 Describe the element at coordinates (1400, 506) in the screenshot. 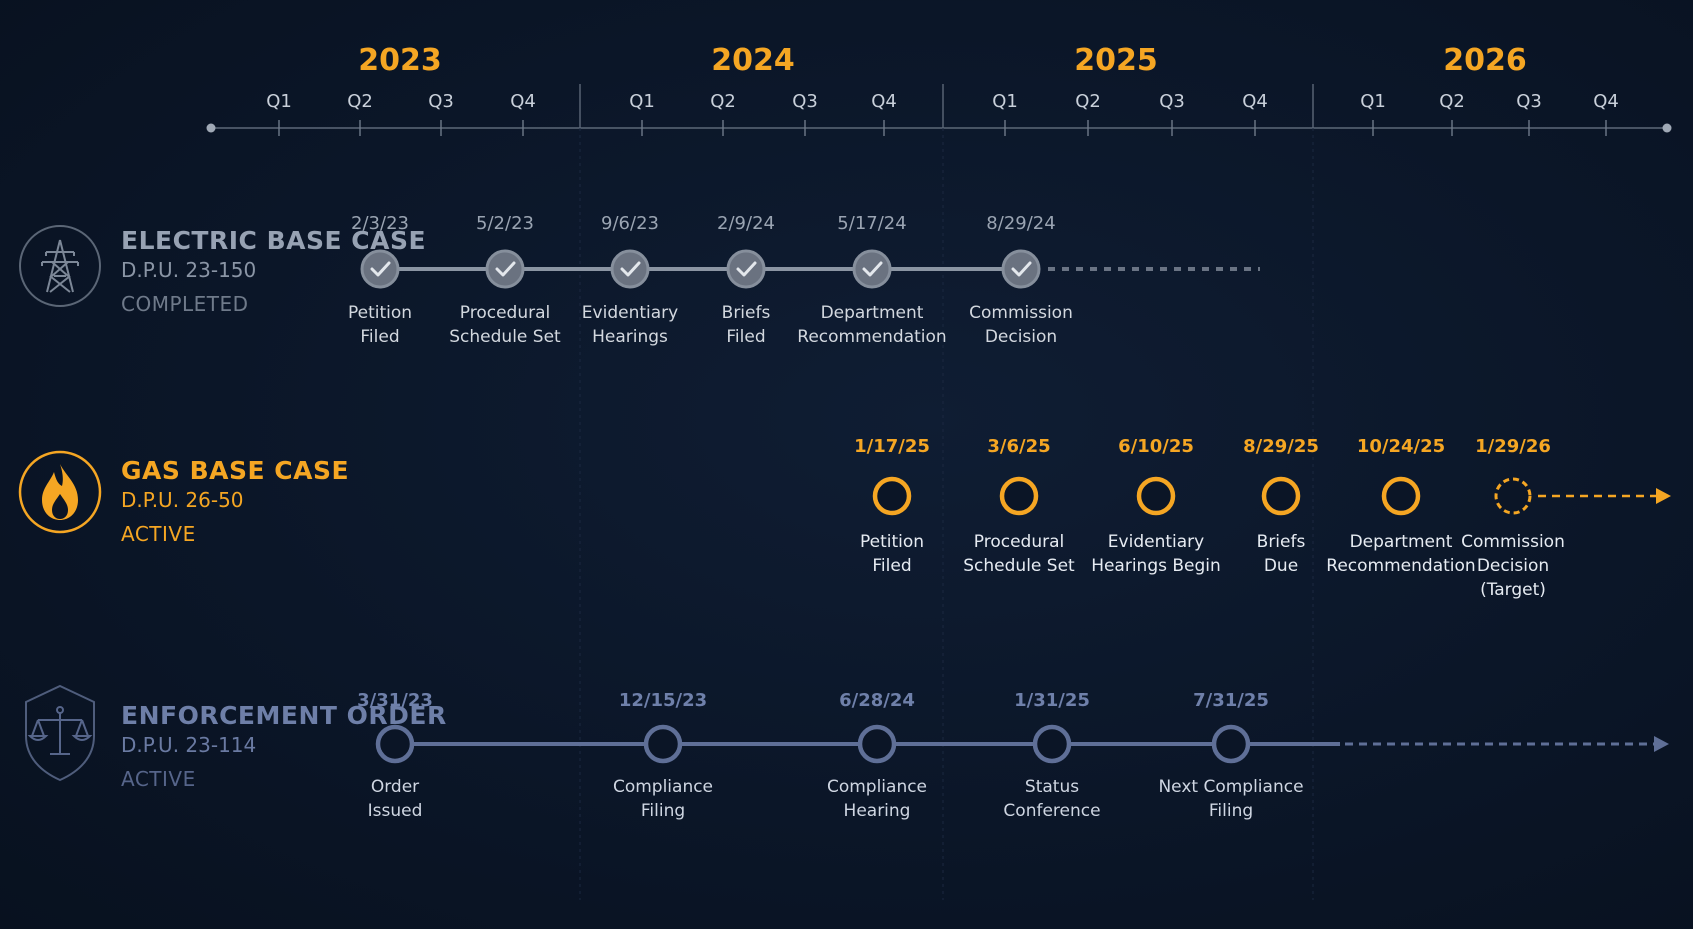

I see `milestone-gas-5: 10/24/25 Department Recommendation` at that location.